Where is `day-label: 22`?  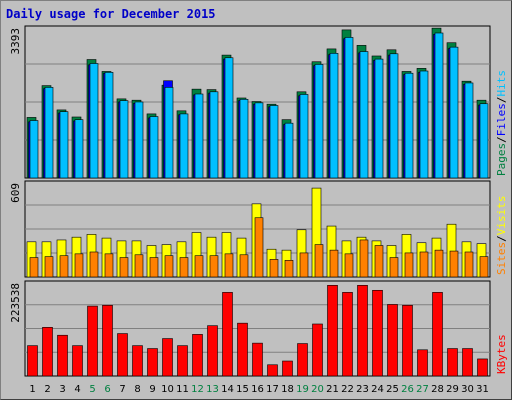
day-label: 22 is located at coordinates (347, 389).